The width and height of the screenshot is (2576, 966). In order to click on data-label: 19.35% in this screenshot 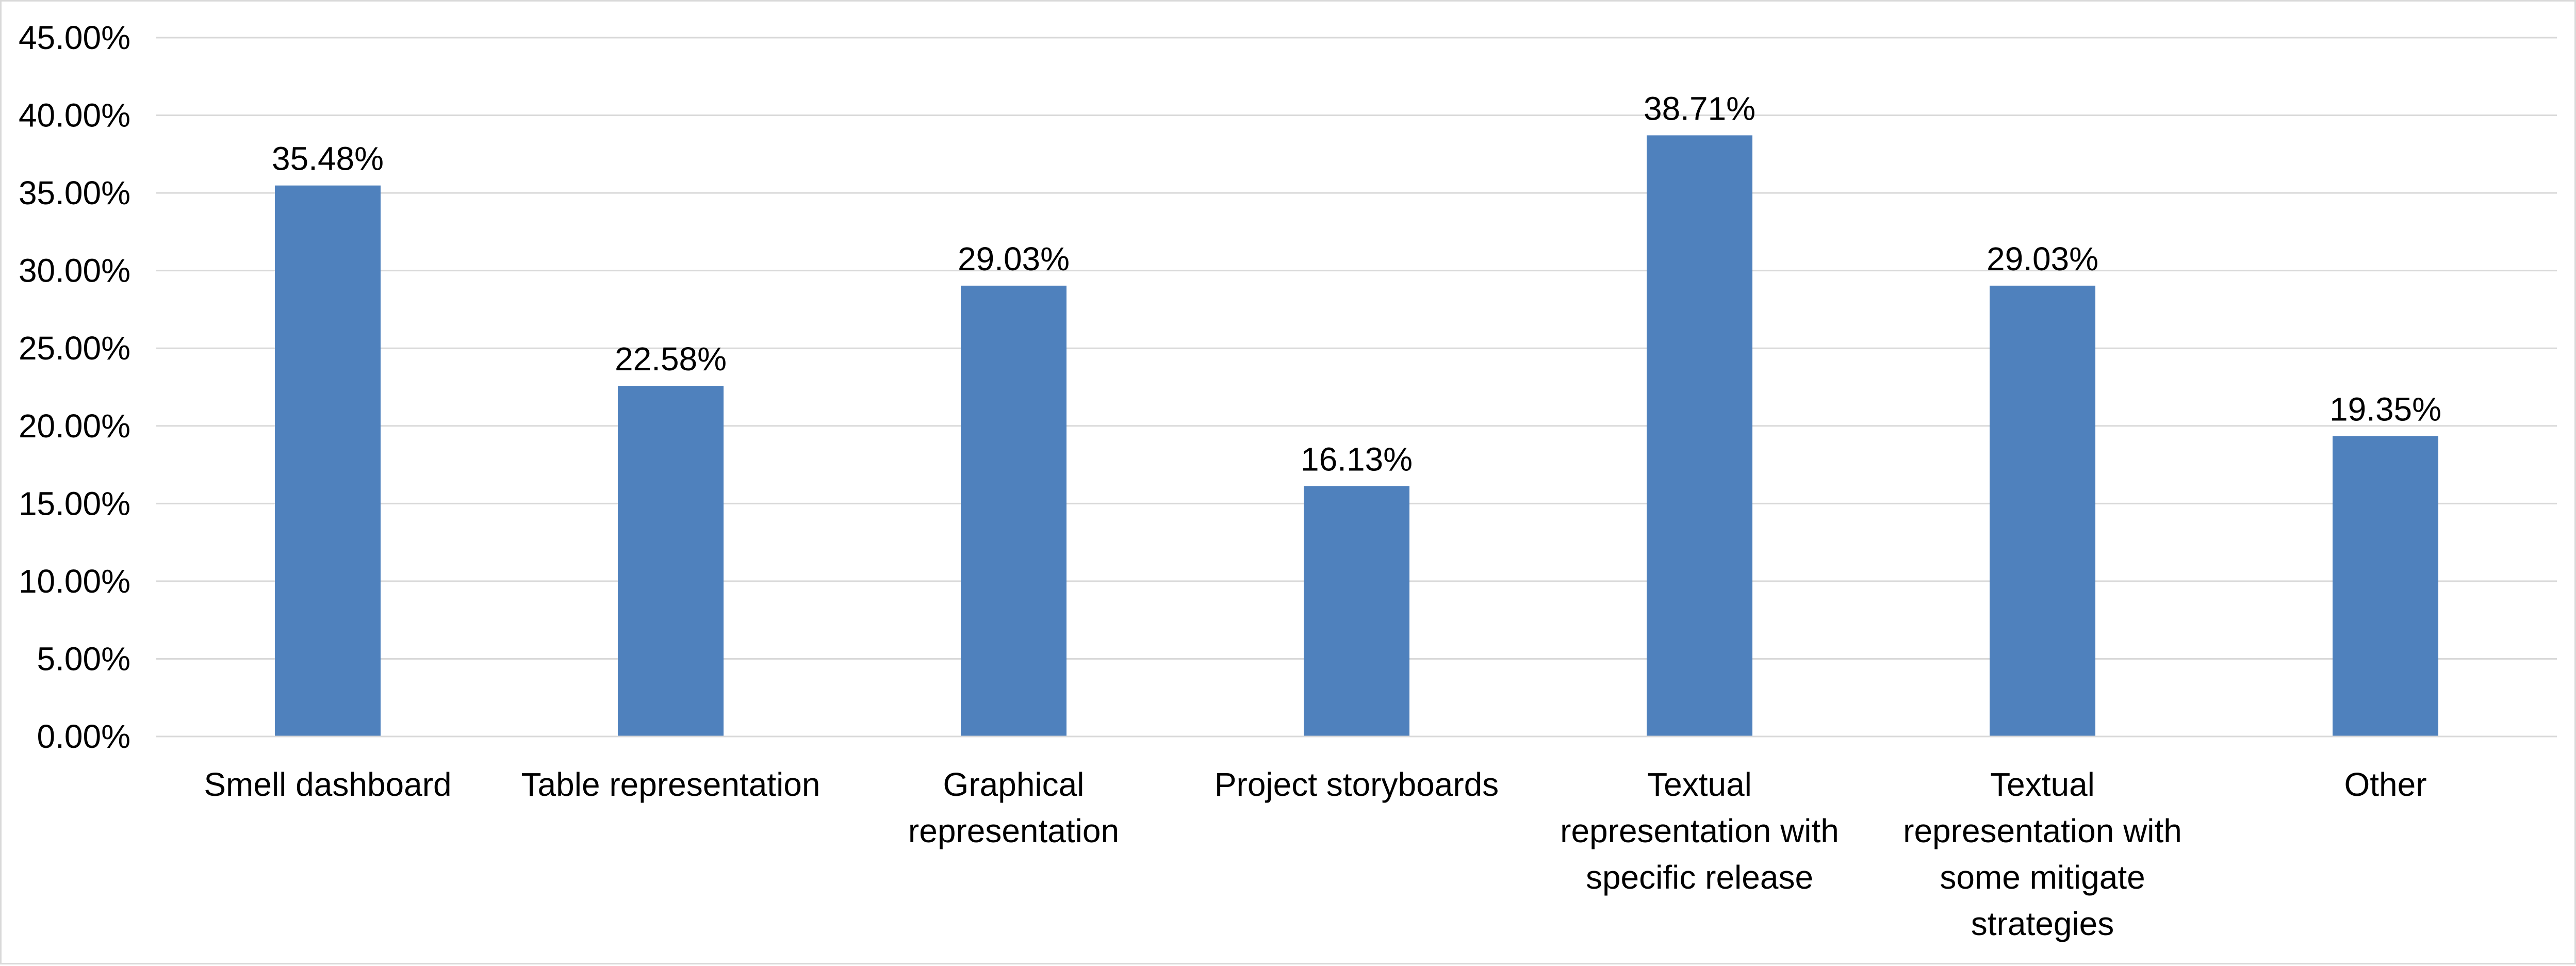, I will do `click(2385, 409)`.